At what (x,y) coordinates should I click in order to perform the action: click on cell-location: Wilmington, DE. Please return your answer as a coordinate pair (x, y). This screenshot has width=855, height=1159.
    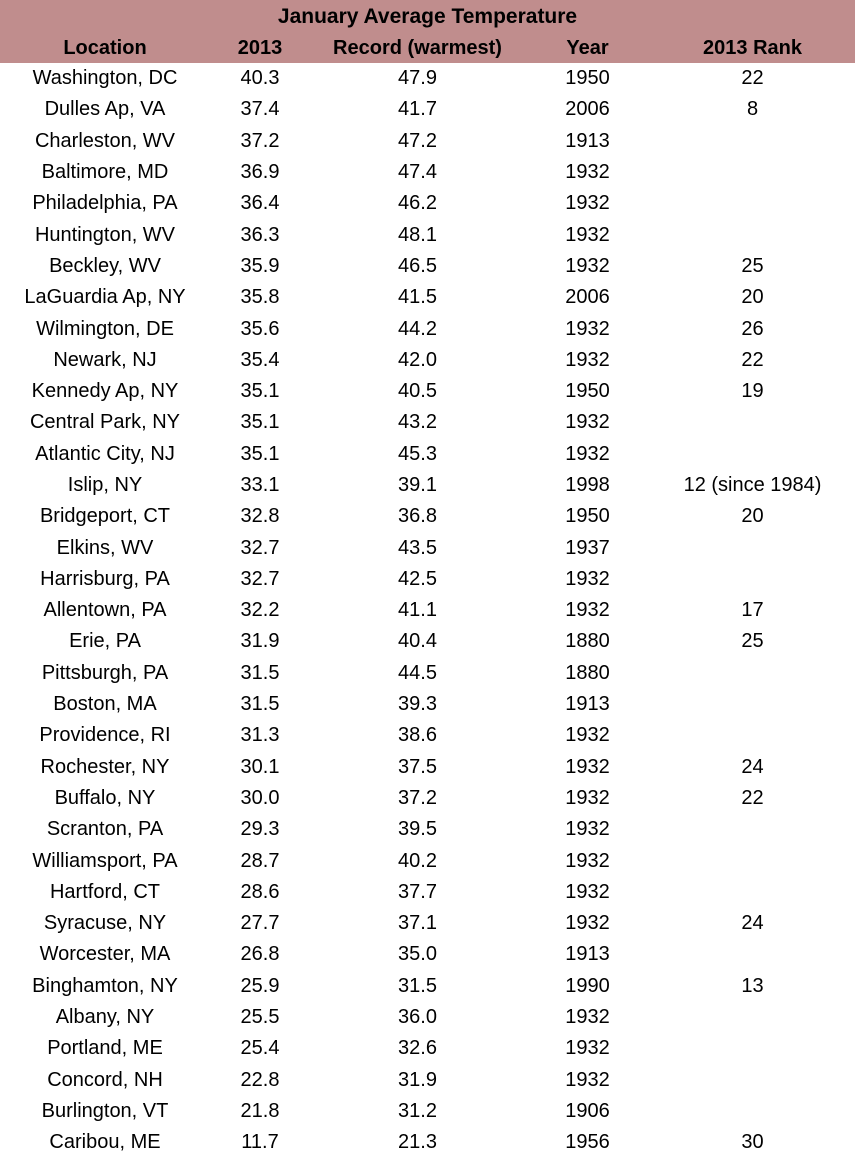
    Looking at the image, I should click on (105, 329).